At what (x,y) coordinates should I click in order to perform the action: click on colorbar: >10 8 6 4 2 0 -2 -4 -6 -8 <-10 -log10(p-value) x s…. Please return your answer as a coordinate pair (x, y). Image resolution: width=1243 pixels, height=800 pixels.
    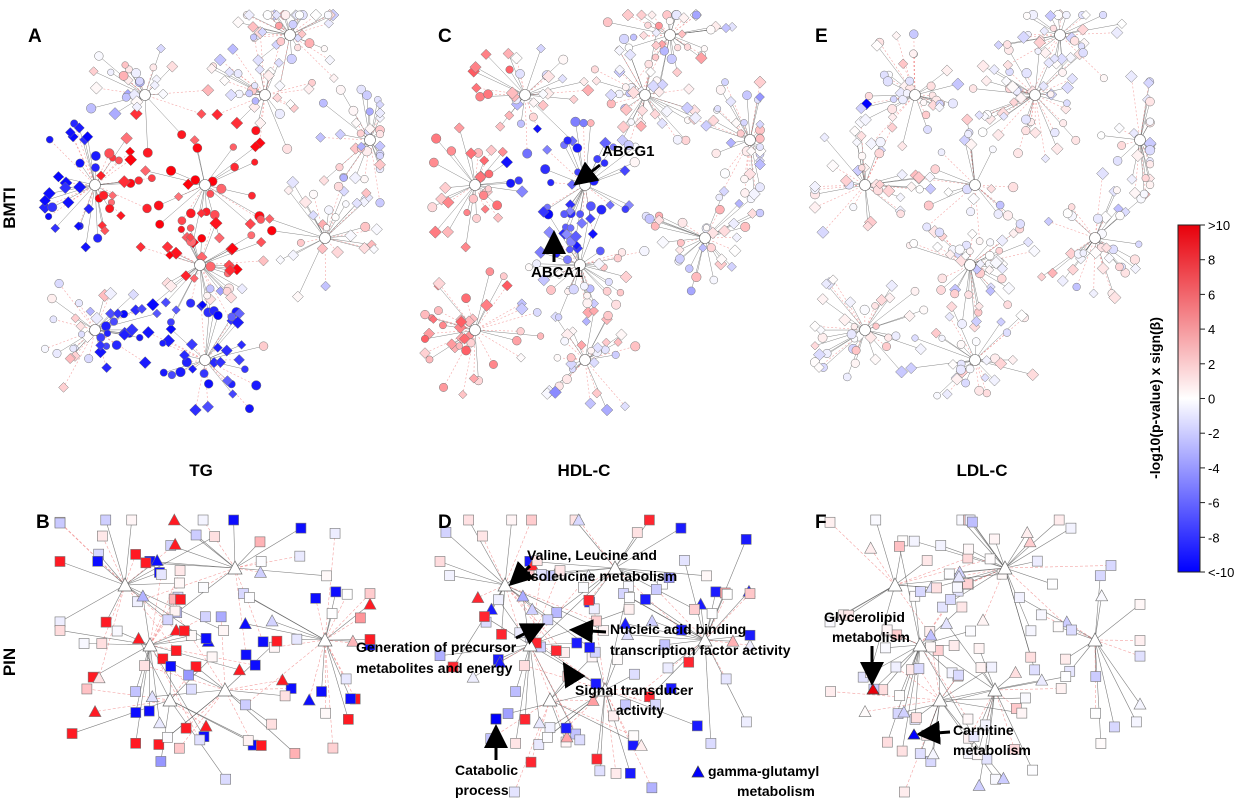
    Looking at the image, I should click on (1190, 399).